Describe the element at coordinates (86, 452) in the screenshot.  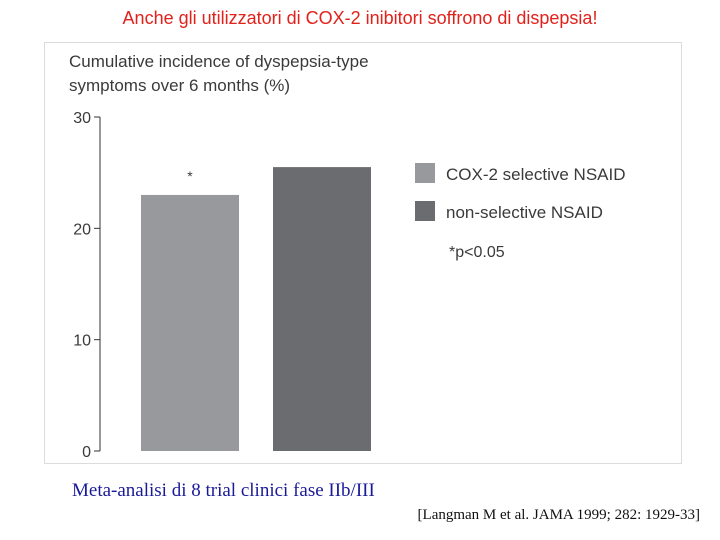
I see `y-tick-label: 0` at that location.